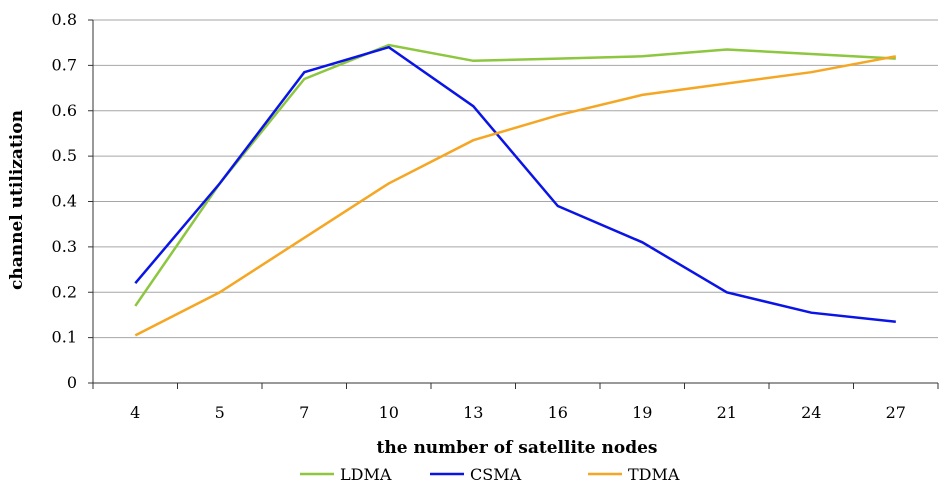 The image size is (952, 491). I want to click on y-tick-label: 0.1, so click(64, 337).